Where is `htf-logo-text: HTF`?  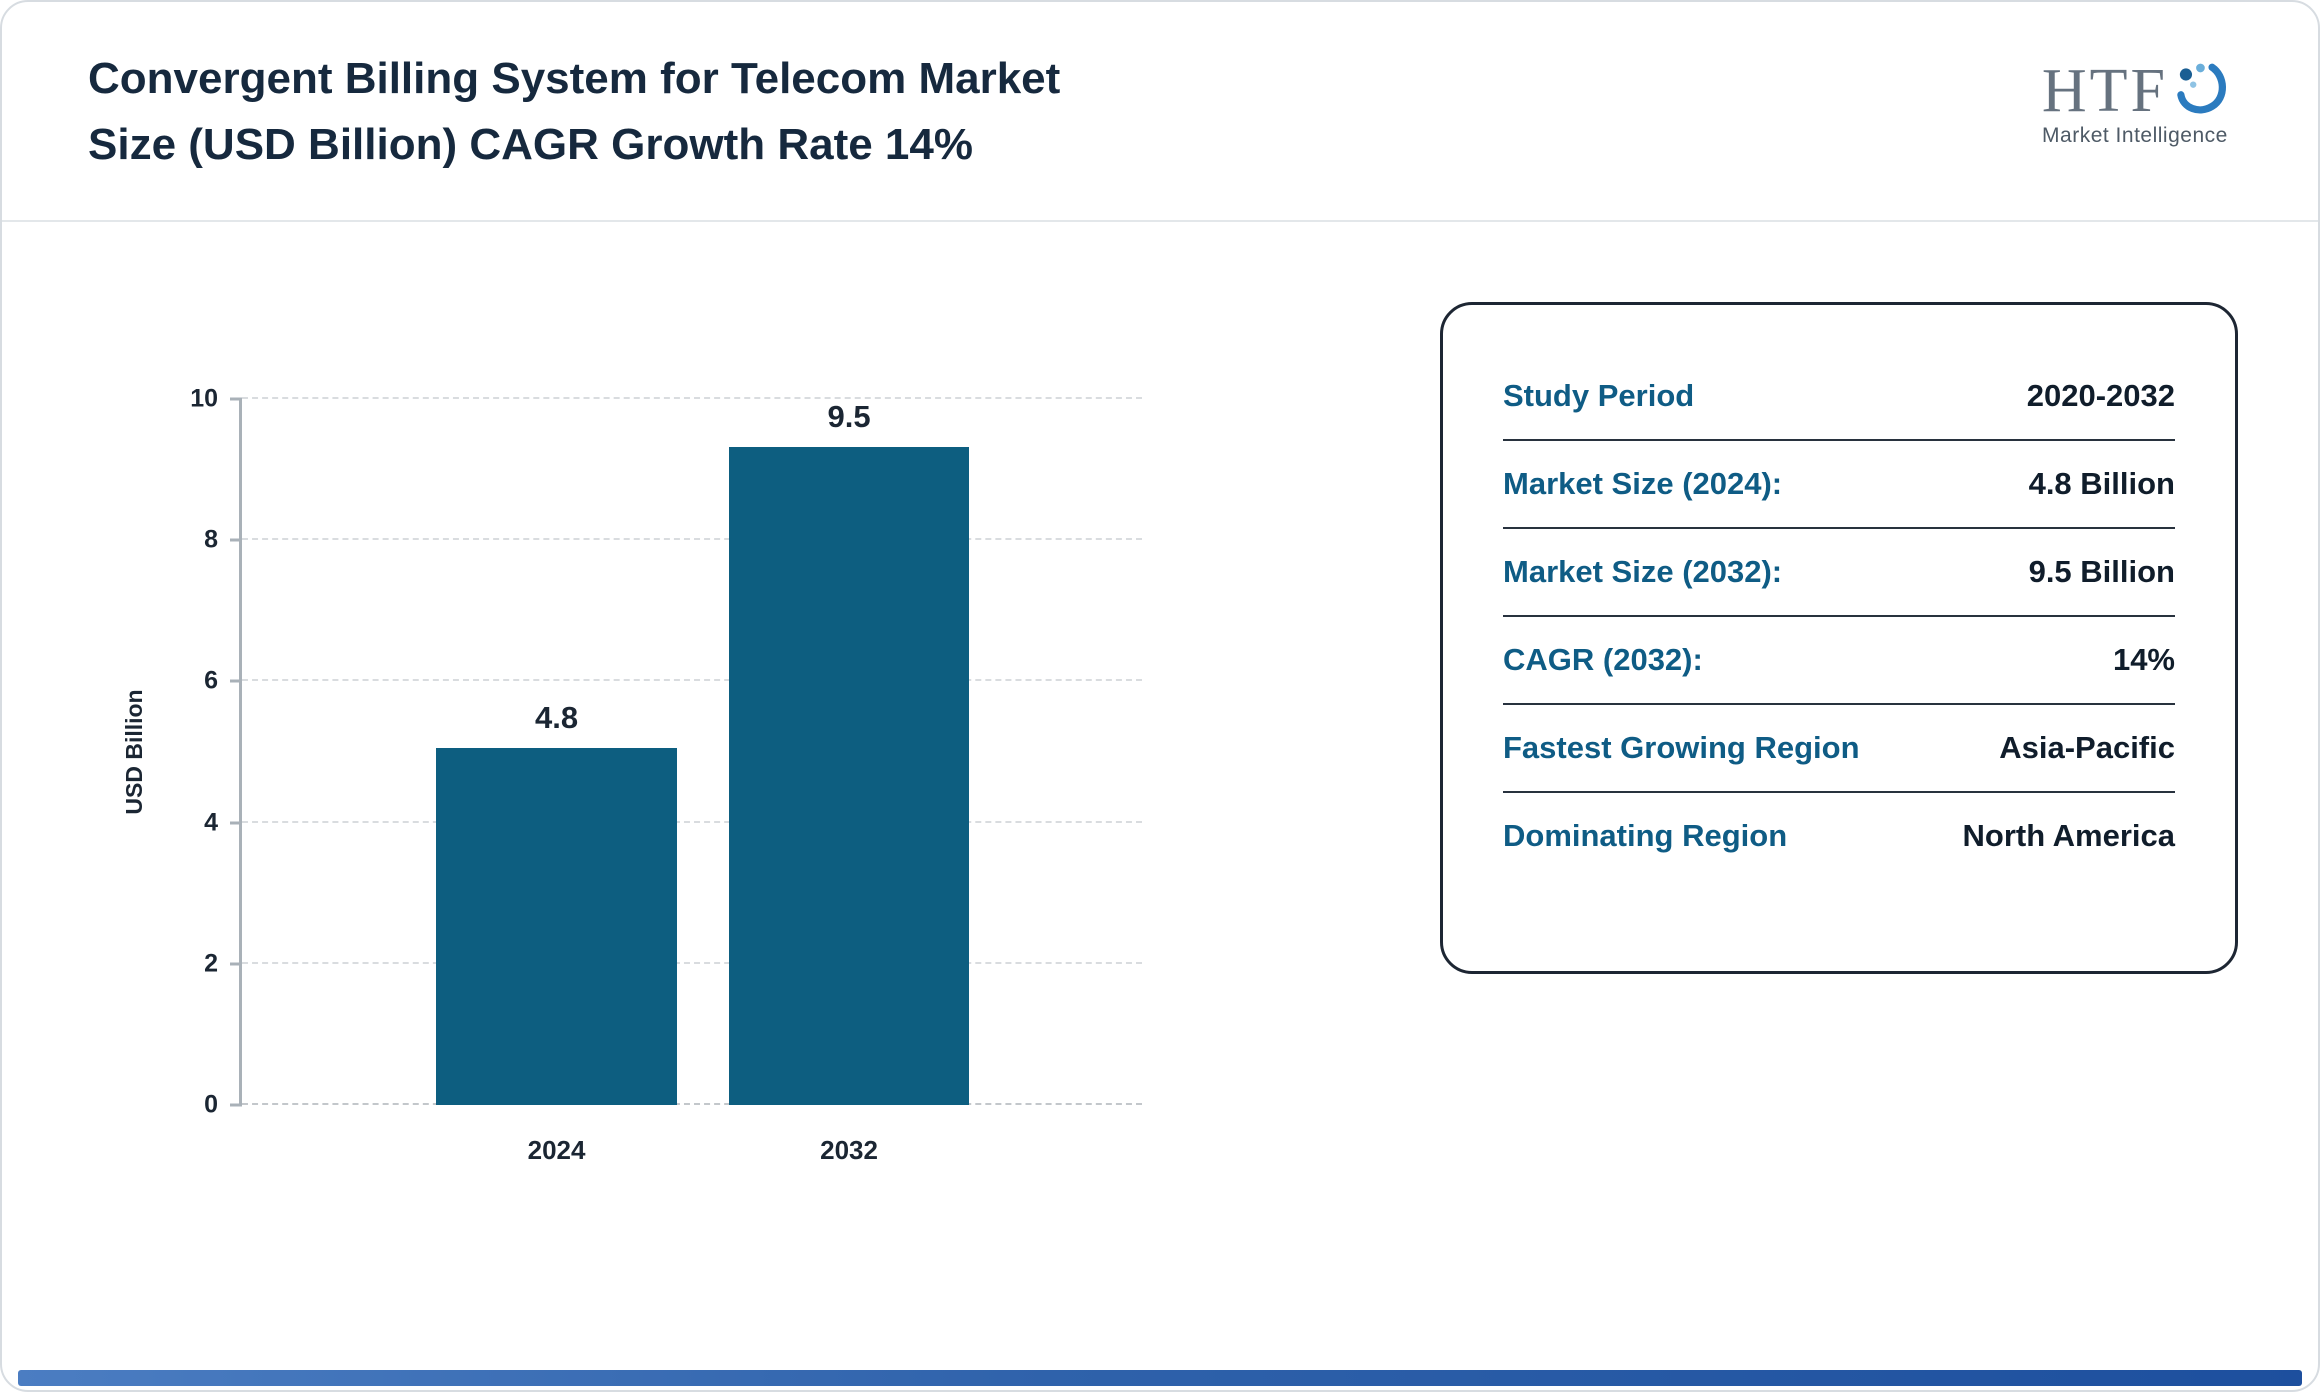
htf-logo-text: HTF is located at coordinates (2104, 91).